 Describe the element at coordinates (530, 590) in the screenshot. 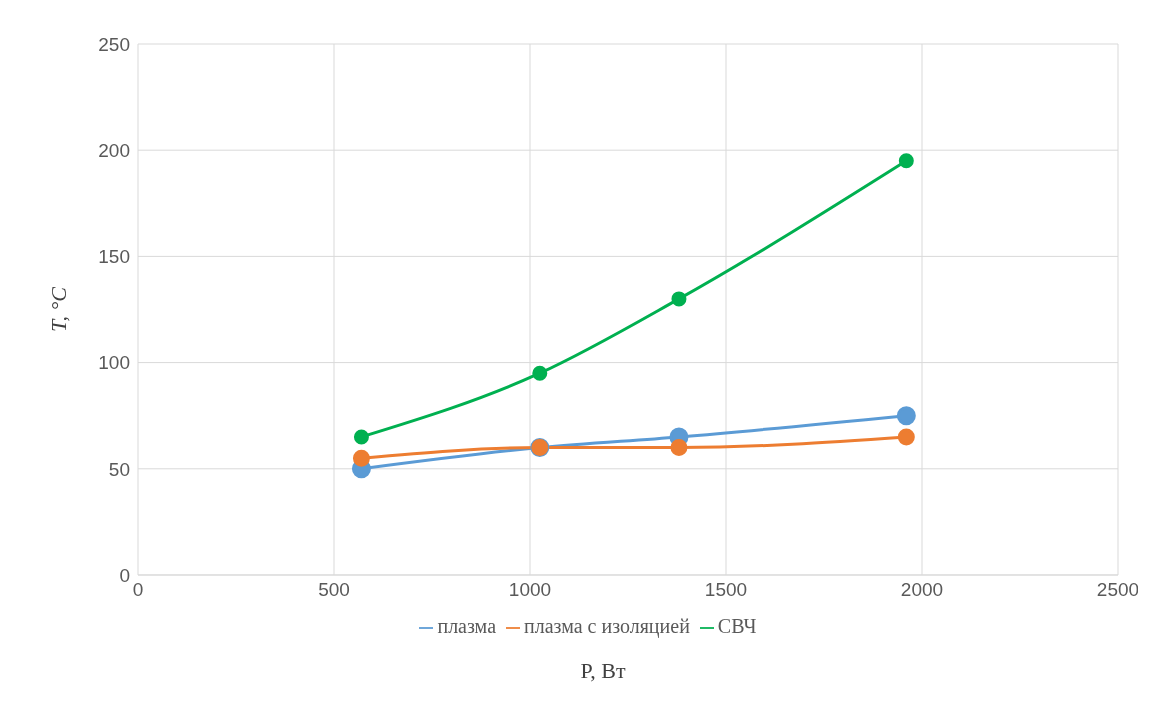

I see `x-tick-label: 1000` at that location.